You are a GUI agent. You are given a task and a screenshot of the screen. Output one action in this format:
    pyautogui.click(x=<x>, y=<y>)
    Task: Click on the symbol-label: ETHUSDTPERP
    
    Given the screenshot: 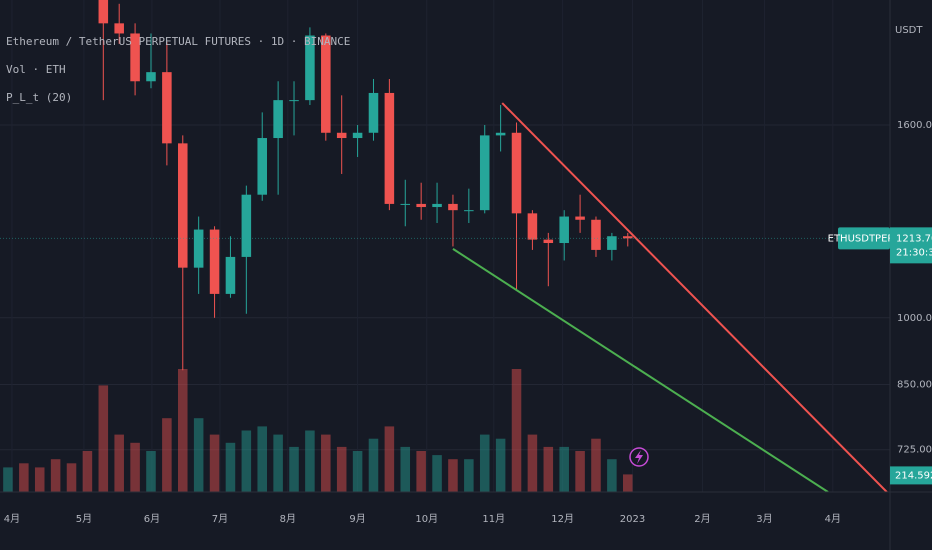 What is the action you would take?
    pyautogui.click(x=864, y=238)
    